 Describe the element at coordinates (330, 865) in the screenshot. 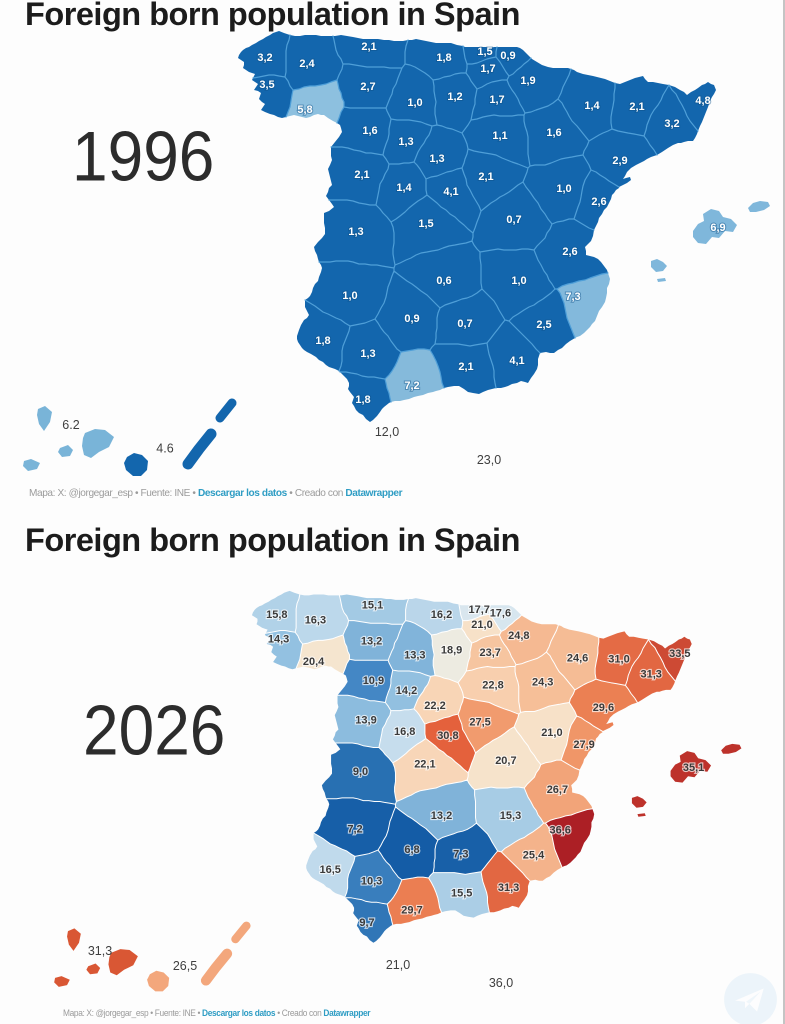

I see `province-huelva-2026` at that location.